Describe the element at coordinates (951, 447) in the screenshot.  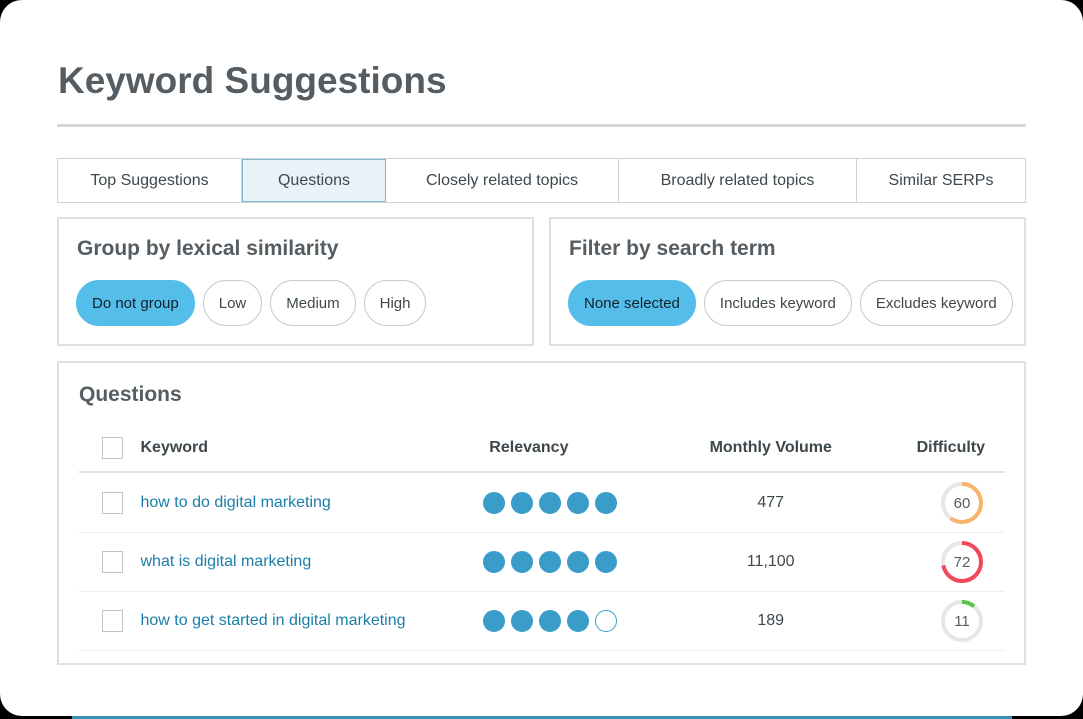
I see `col-difficulty: Difficulty` at that location.